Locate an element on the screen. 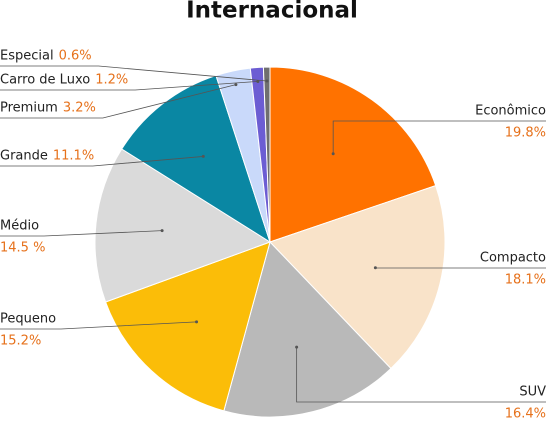  value-label: 15.2% is located at coordinates (20, 341).